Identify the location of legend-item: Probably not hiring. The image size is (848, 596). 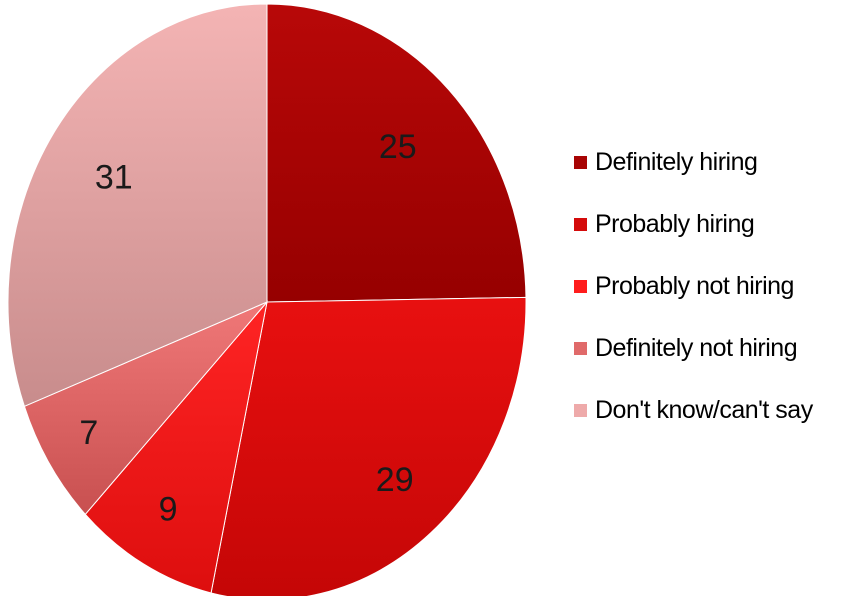
(693, 286).